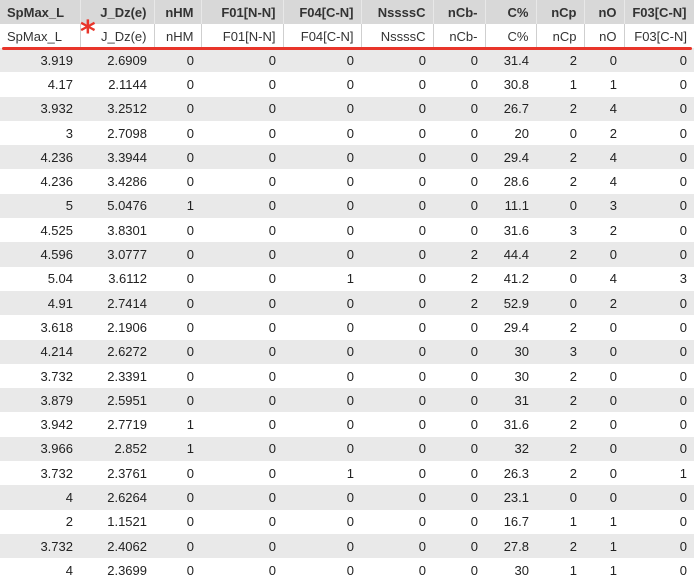 The height and width of the screenshot is (588, 694). Describe the element at coordinates (40, 230) in the screenshot. I see `table-cell: 4.525` at that location.